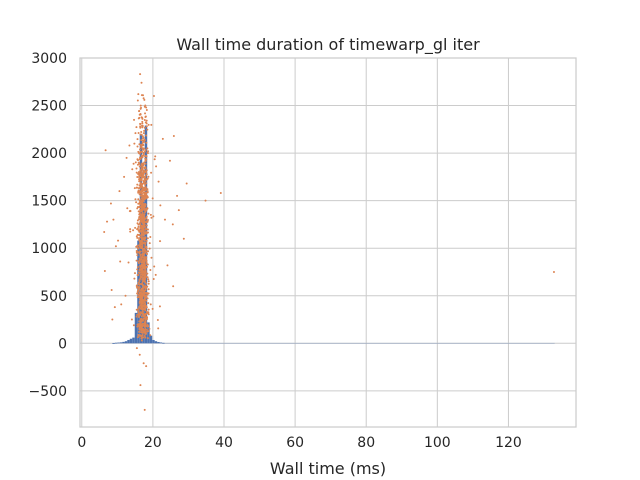 The height and width of the screenshot is (480, 640). I want to click on y-tick-label: 2500, so click(49, 107).